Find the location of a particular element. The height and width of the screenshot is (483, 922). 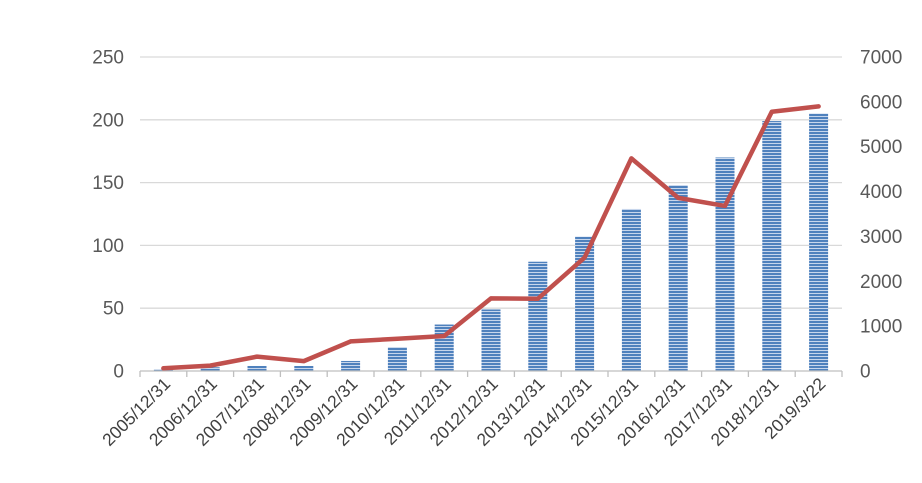

right-tick-label: 4000 is located at coordinates (881, 192).